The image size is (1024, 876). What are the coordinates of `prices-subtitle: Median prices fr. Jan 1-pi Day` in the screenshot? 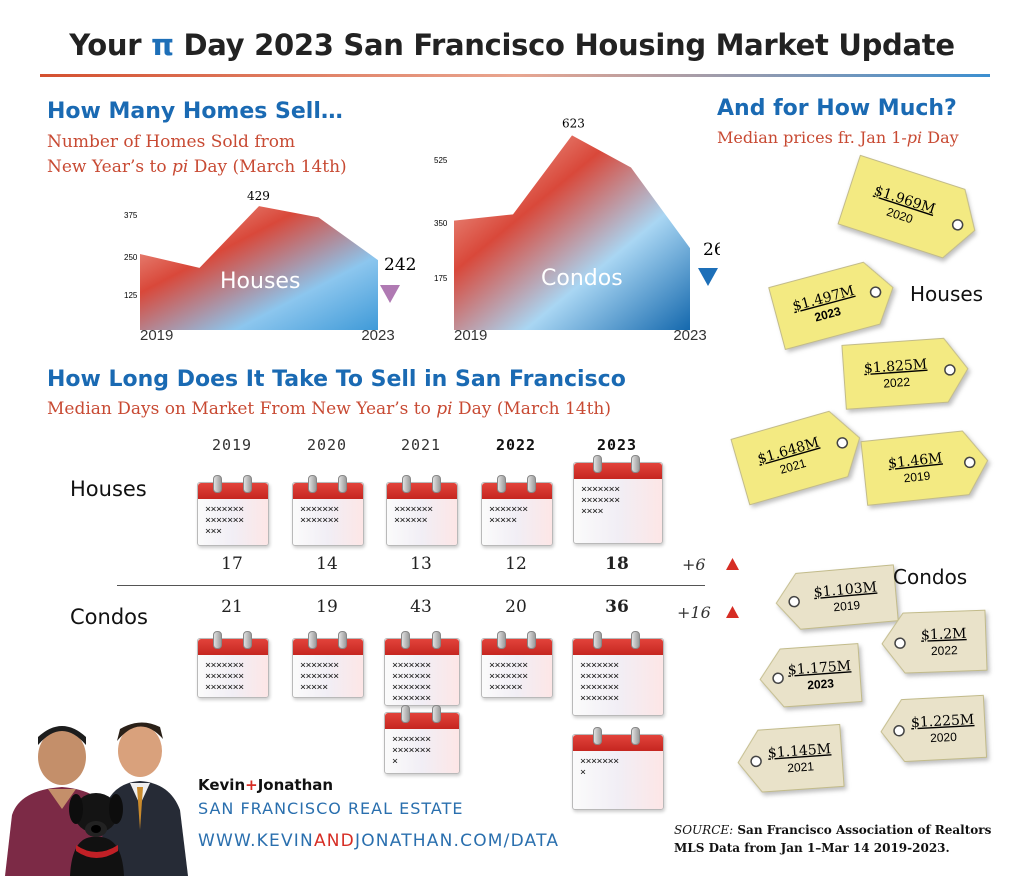 It's located at (838, 137).